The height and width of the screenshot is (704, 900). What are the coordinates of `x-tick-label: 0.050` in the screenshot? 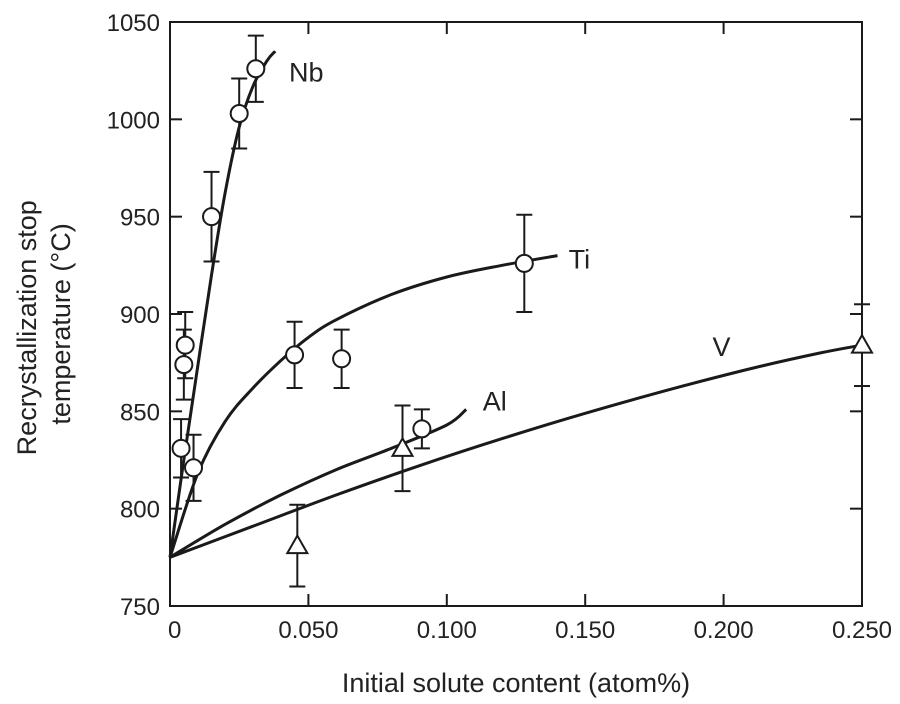 It's located at (308, 630).